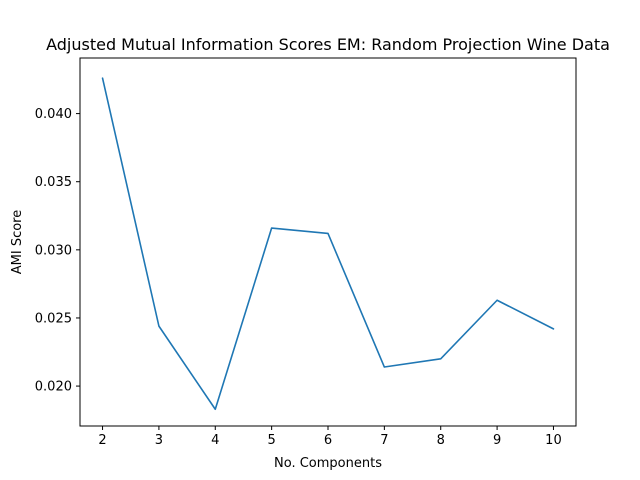 This screenshot has width=640, height=480. What do you see at coordinates (384, 440) in the screenshot?
I see `x-tick-label: 7` at bounding box center [384, 440].